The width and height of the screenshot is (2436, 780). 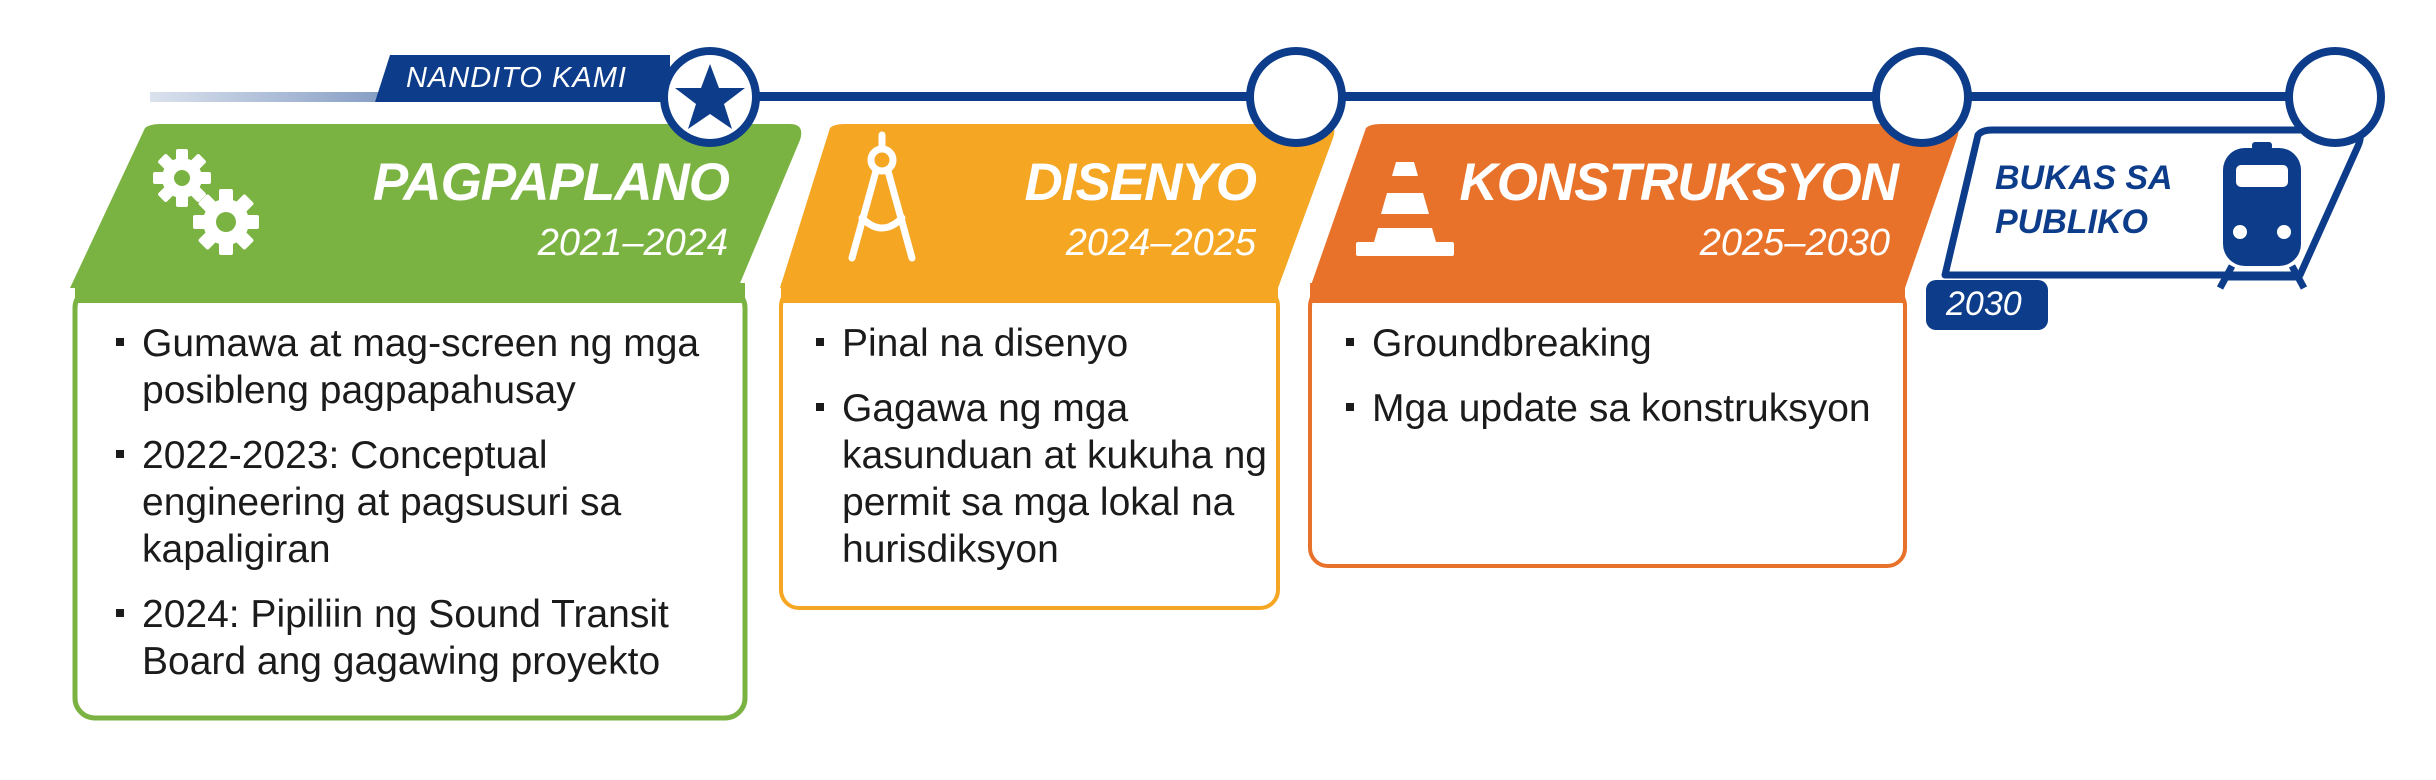 What do you see at coordinates (1617, 343) in the screenshot?
I see `list-item: Groundbreaking` at bounding box center [1617, 343].